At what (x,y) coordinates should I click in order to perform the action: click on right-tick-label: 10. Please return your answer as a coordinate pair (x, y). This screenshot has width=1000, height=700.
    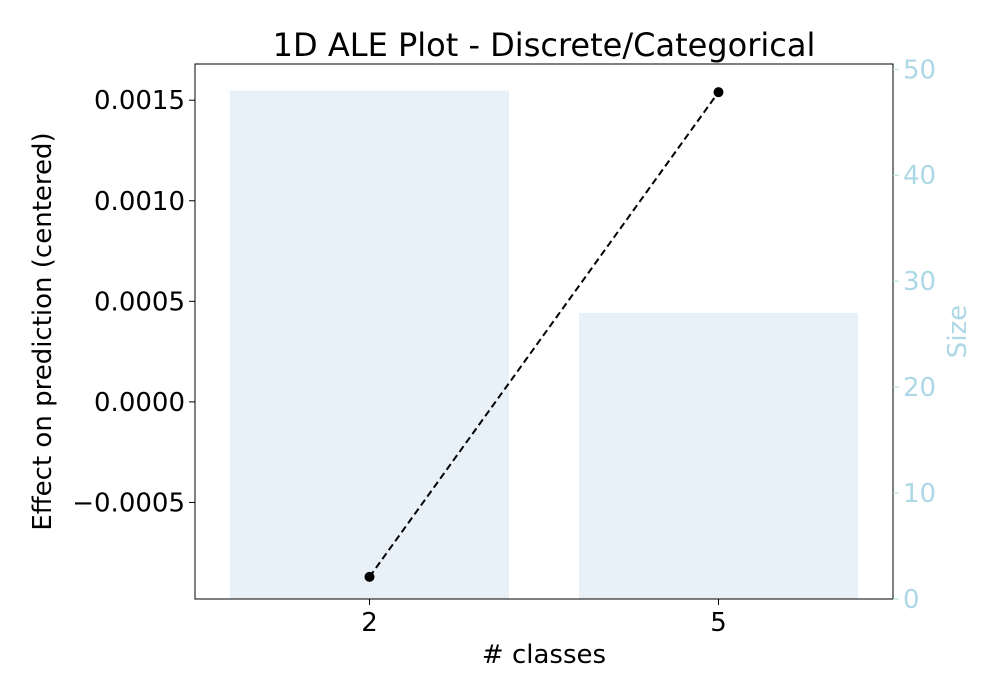
    Looking at the image, I should click on (919, 494).